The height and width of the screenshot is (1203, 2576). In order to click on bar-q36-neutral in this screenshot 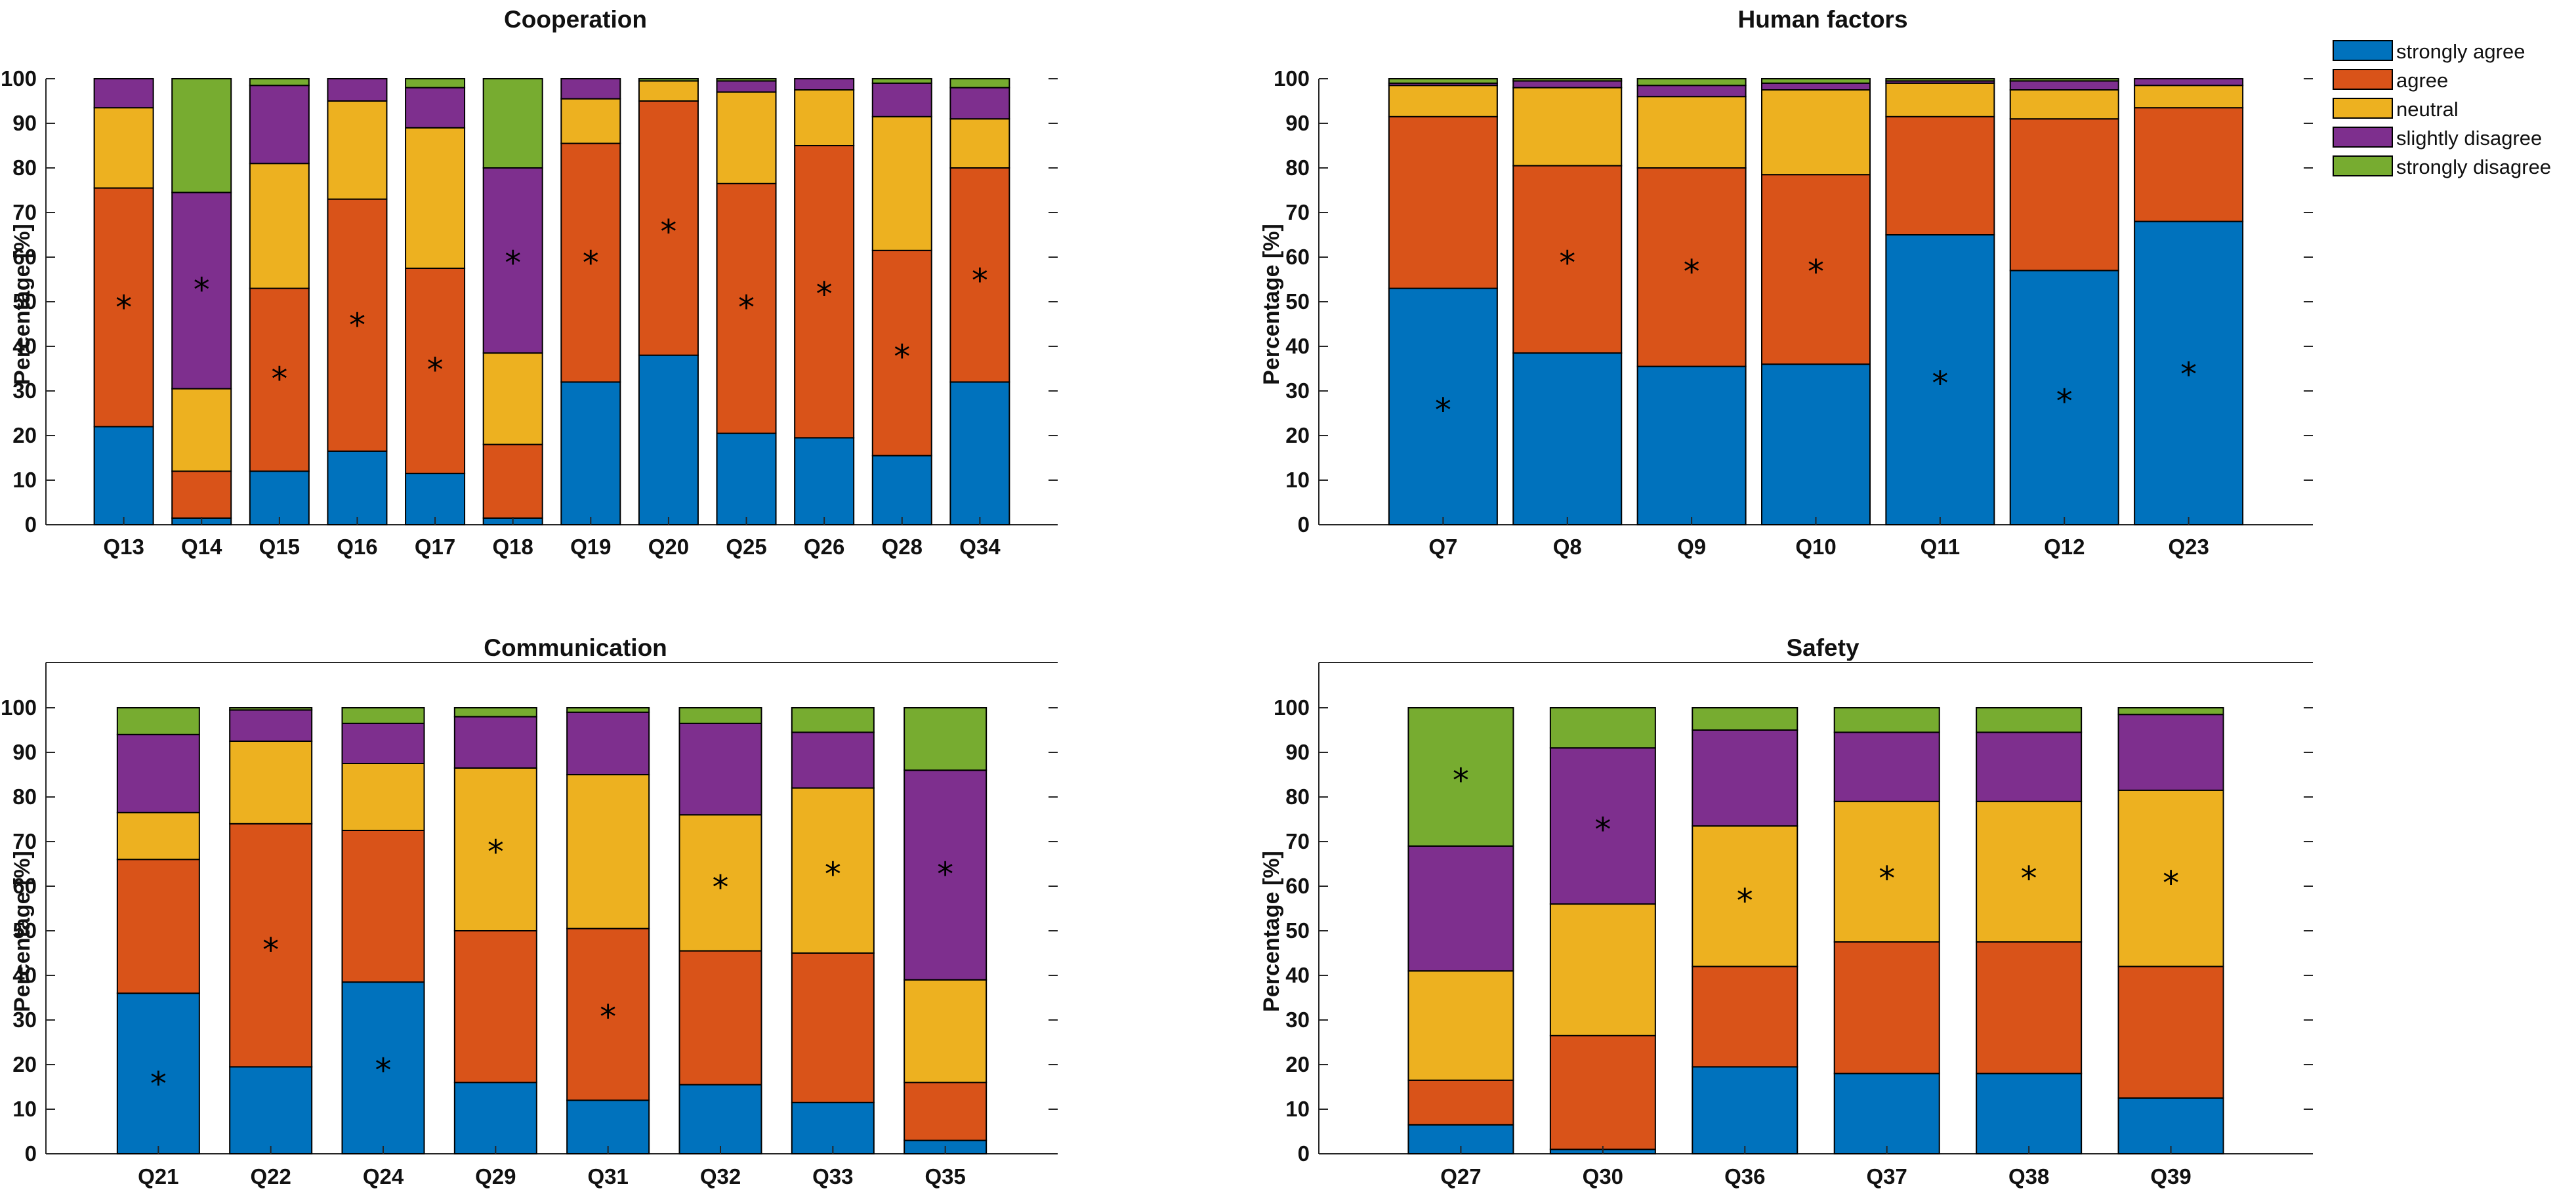, I will do `click(1745, 896)`.